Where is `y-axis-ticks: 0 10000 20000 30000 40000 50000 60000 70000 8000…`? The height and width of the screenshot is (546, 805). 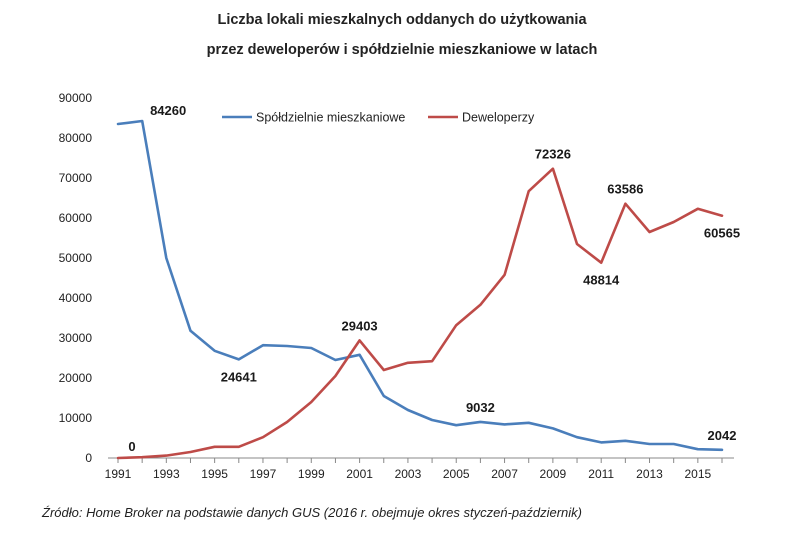 y-axis-ticks: 0 10000 20000 30000 40000 50000 60000 70000 8000… is located at coordinates (76, 278).